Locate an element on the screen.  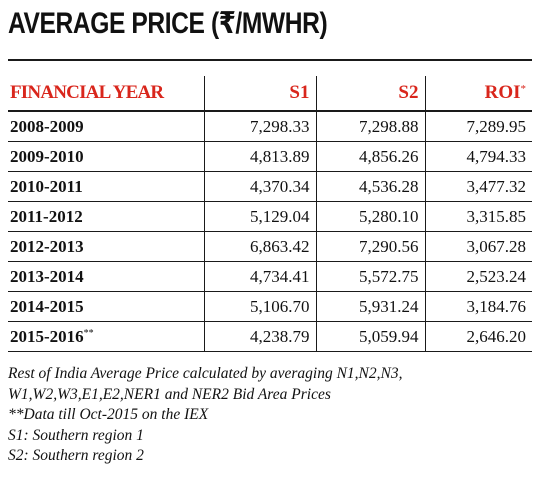
cell-financial-year: 2015-2016** is located at coordinates (106, 336).